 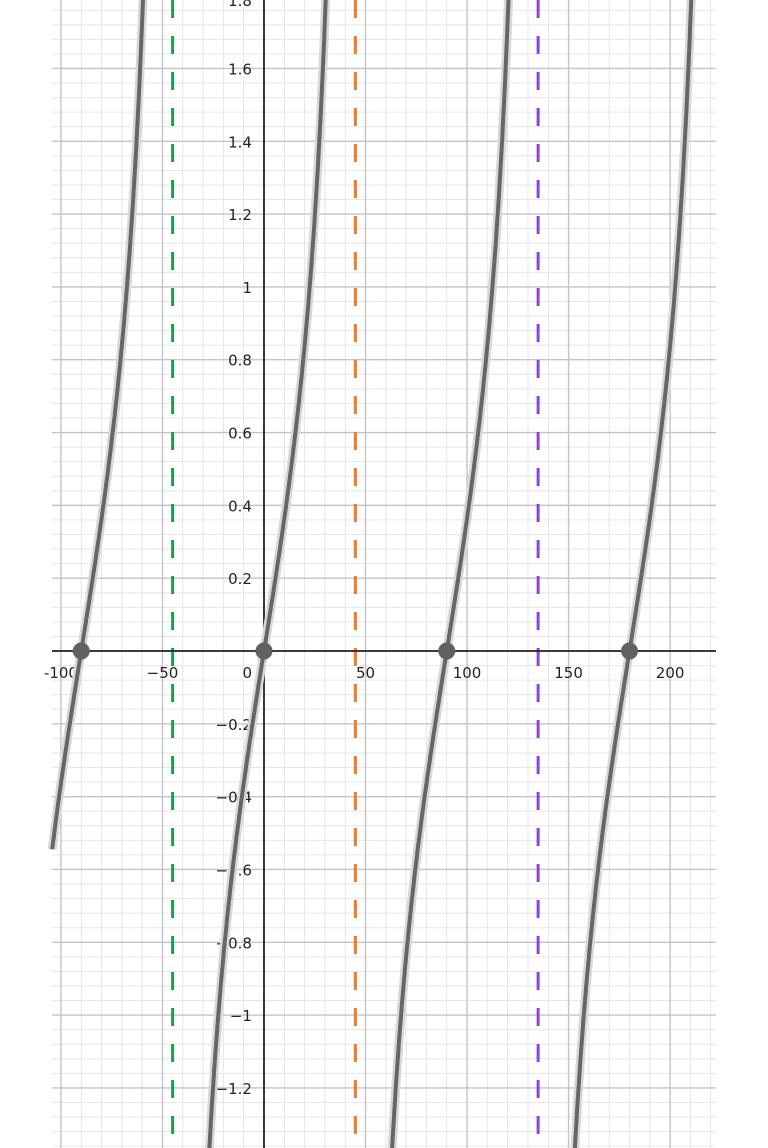 What do you see at coordinates (467, 673) in the screenshot?
I see `x-tick-label: 100` at bounding box center [467, 673].